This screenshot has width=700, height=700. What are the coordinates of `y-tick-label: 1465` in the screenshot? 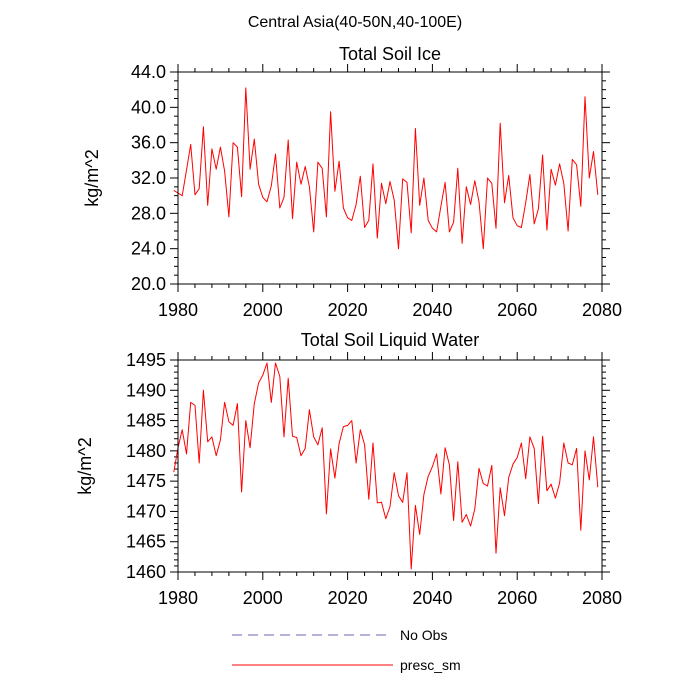 It's located at (146, 542).